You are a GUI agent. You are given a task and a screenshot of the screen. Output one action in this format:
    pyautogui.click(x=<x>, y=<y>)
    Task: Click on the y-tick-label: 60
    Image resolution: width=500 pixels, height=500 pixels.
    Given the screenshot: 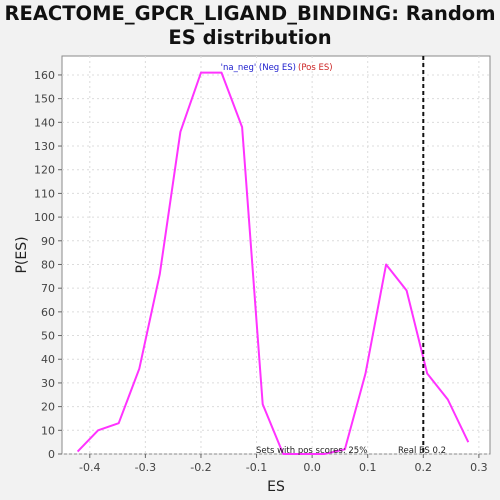 What is the action you would take?
    pyautogui.click(x=48, y=312)
    